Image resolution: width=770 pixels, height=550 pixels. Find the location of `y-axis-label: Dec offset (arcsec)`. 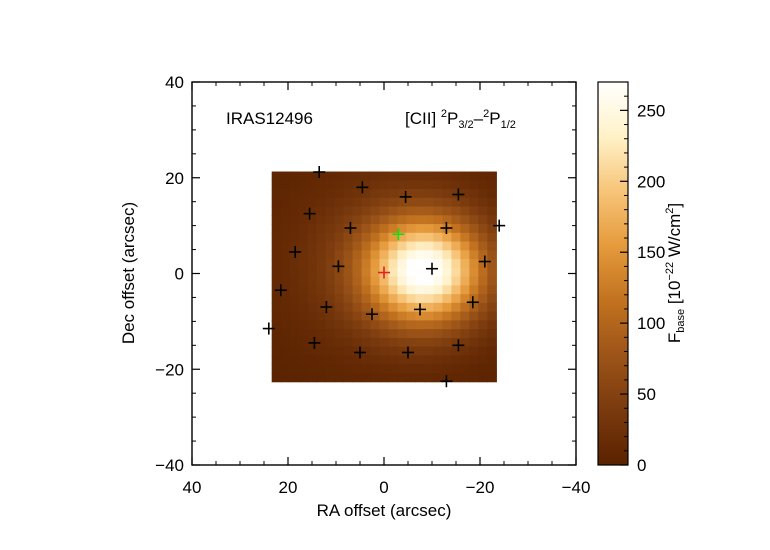

y-axis-label: Dec offset (arcsec) is located at coordinates (128, 273).